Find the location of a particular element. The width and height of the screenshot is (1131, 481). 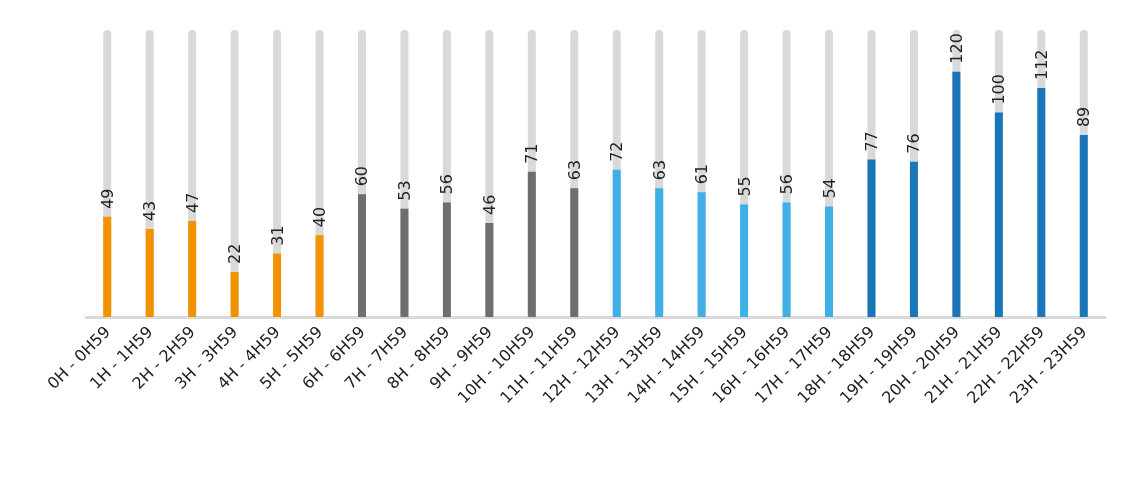

data-label: 53 is located at coordinates (404, 190).